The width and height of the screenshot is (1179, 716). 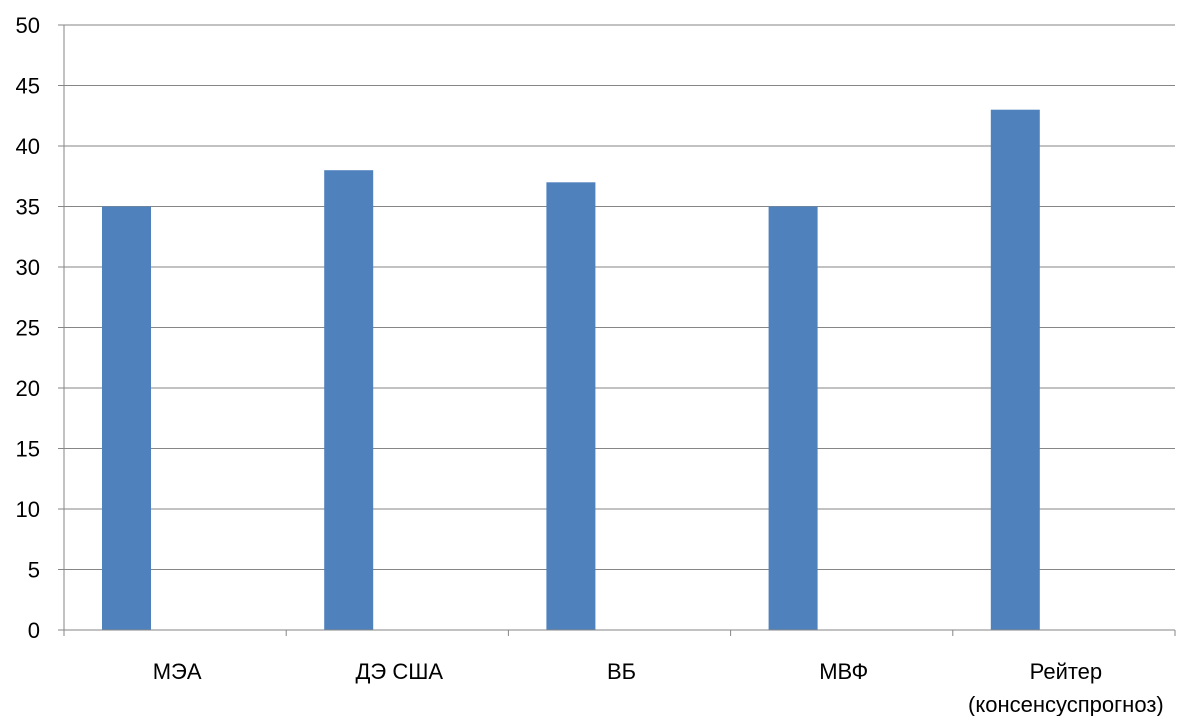 I want to click on y-tick-label: 45, so click(x=28, y=86).